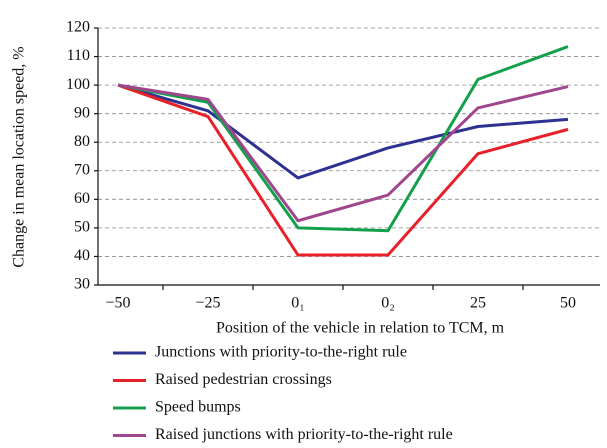  What do you see at coordinates (198, 407) in the screenshot?
I see `legend-label: Speed bumps` at bounding box center [198, 407].